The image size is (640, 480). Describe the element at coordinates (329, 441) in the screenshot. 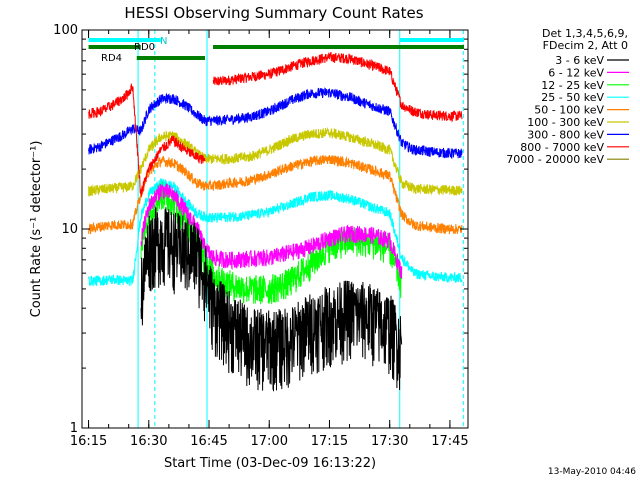

I see `x-tick-label-4: 17:15` at that location.